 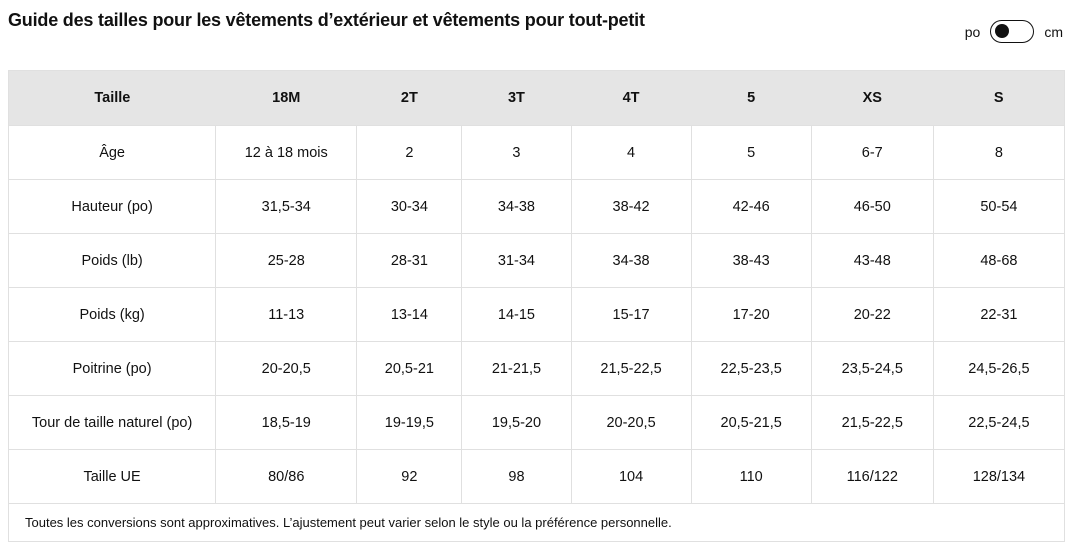 What do you see at coordinates (751, 368) in the screenshot?
I see `cell-value: 22,5-23,5` at bounding box center [751, 368].